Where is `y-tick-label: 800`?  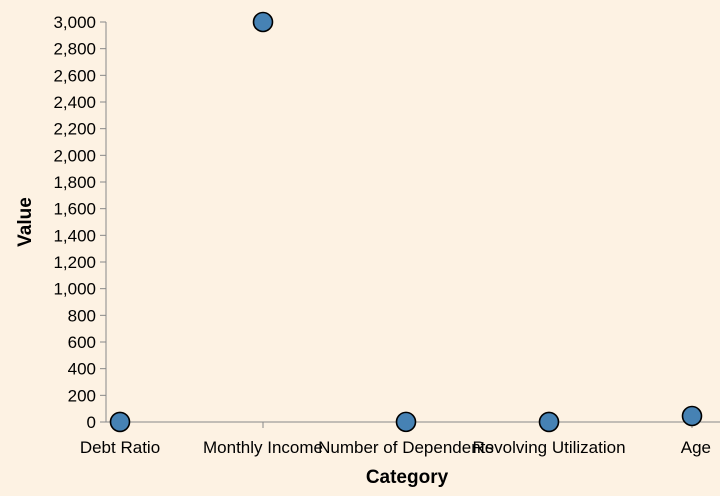
y-tick-label: 800 is located at coordinates (82, 315).